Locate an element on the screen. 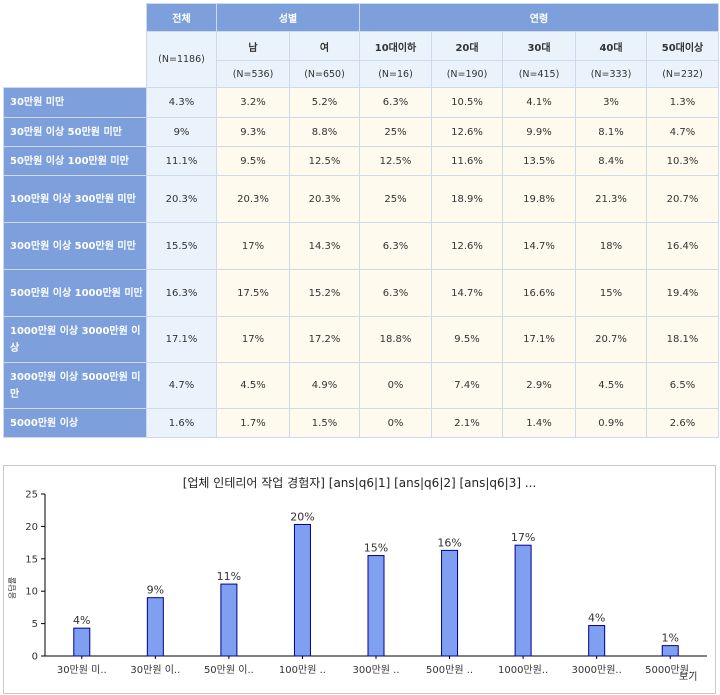  value-cell: 4.7% is located at coordinates (682, 132).